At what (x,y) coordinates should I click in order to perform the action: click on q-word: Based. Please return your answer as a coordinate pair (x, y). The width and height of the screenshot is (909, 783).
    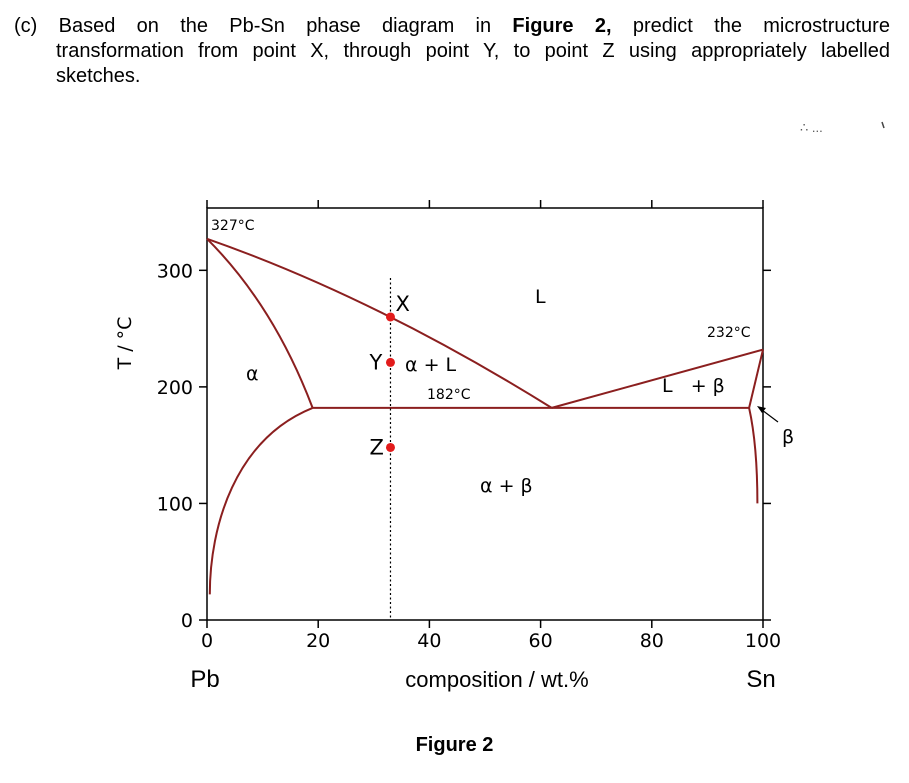
    Looking at the image, I should click on (87, 26).